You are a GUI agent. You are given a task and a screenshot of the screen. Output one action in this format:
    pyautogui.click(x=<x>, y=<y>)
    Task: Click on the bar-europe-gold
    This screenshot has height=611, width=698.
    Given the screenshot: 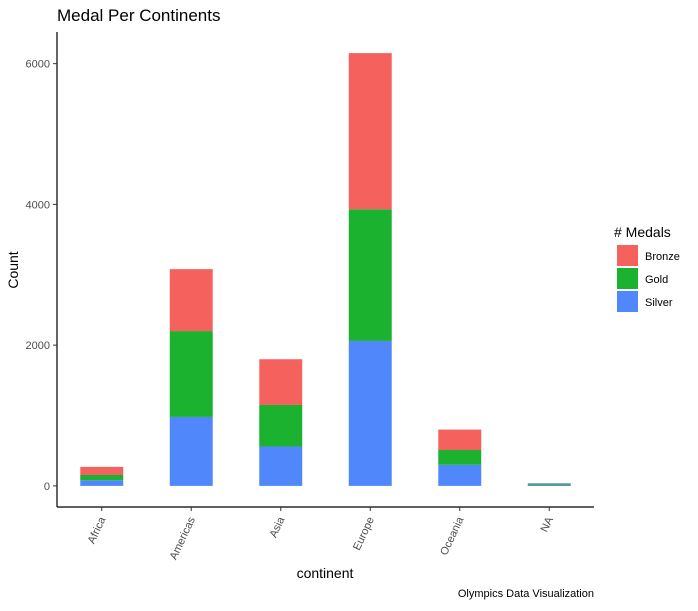 What is the action you would take?
    pyautogui.click(x=370, y=275)
    